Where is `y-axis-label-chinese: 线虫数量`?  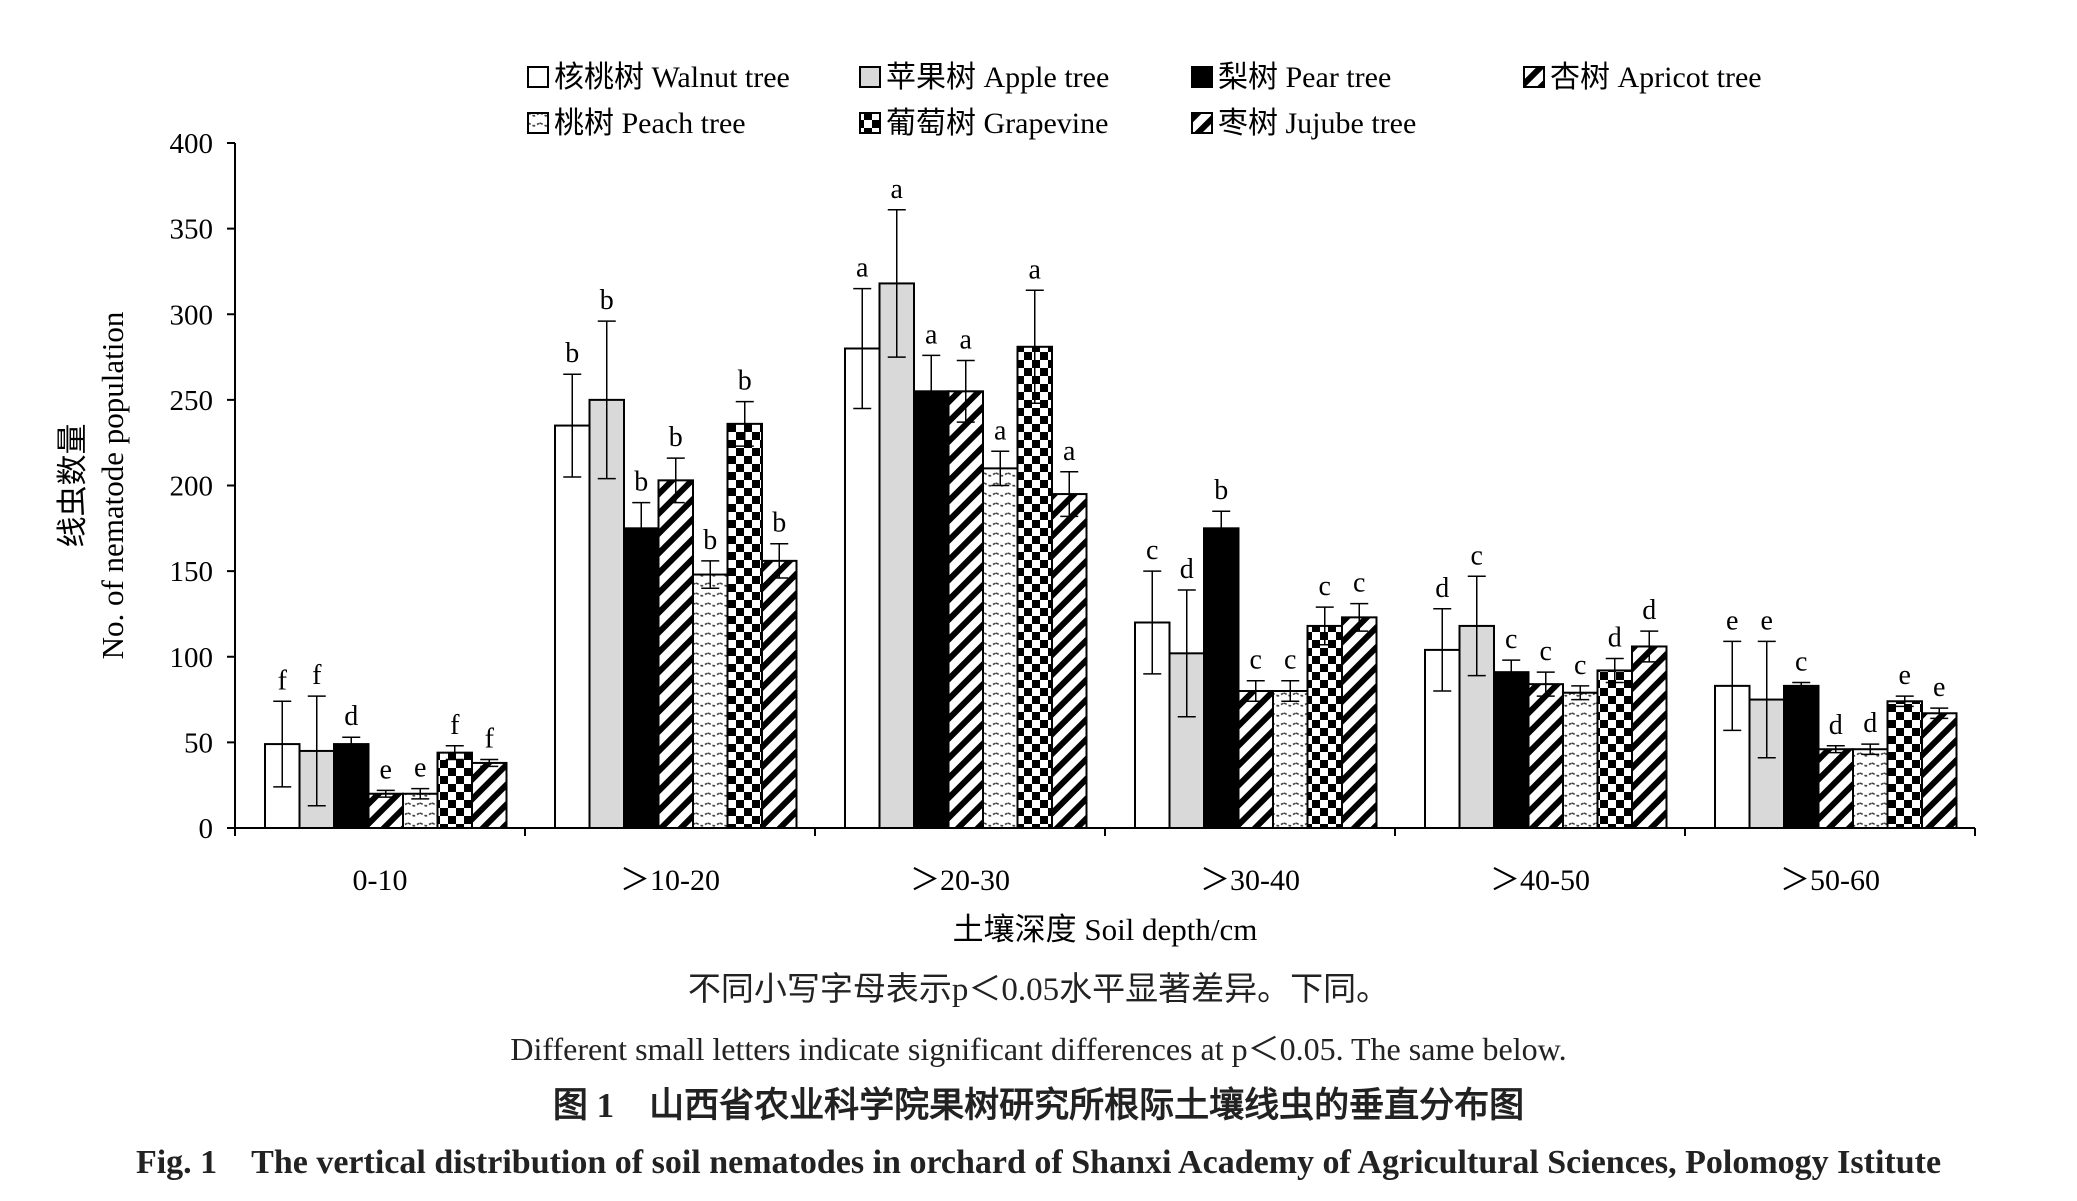
y-axis-label-chinese: 线虫数量 is located at coordinates (72, 486).